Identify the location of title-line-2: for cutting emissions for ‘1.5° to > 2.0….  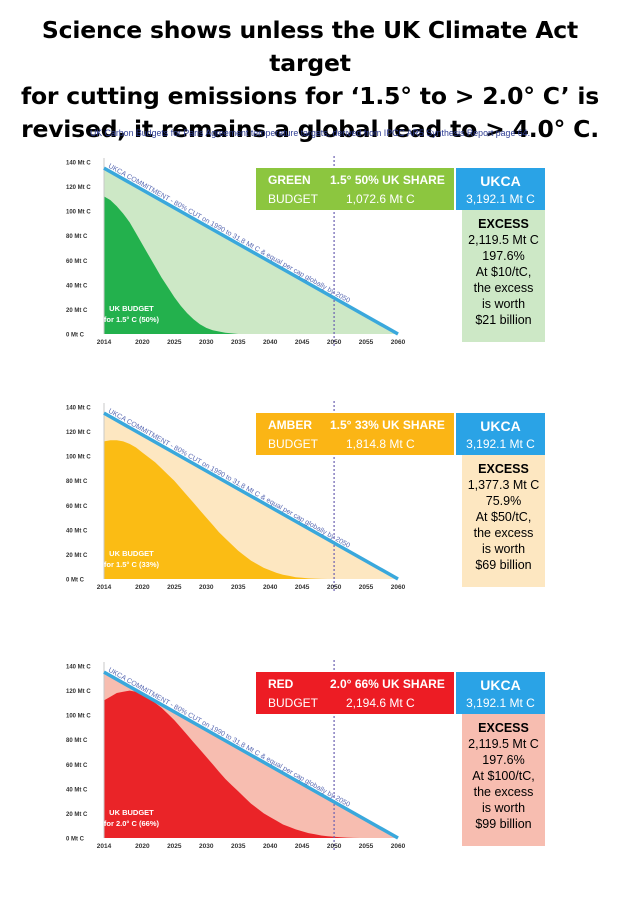
(310, 96).